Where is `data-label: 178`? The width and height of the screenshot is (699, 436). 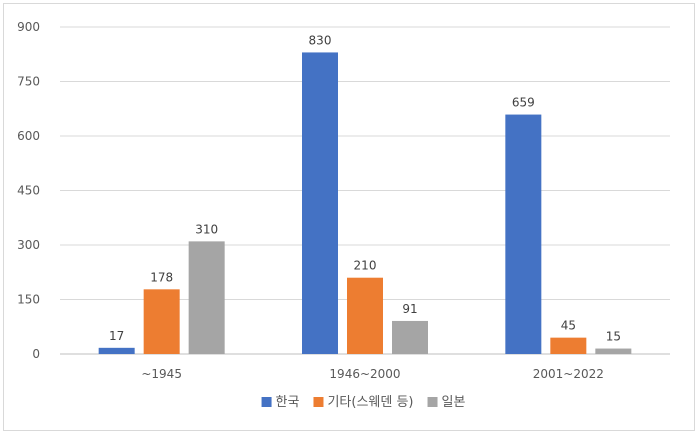
data-label: 178 is located at coordinates (161, 277).